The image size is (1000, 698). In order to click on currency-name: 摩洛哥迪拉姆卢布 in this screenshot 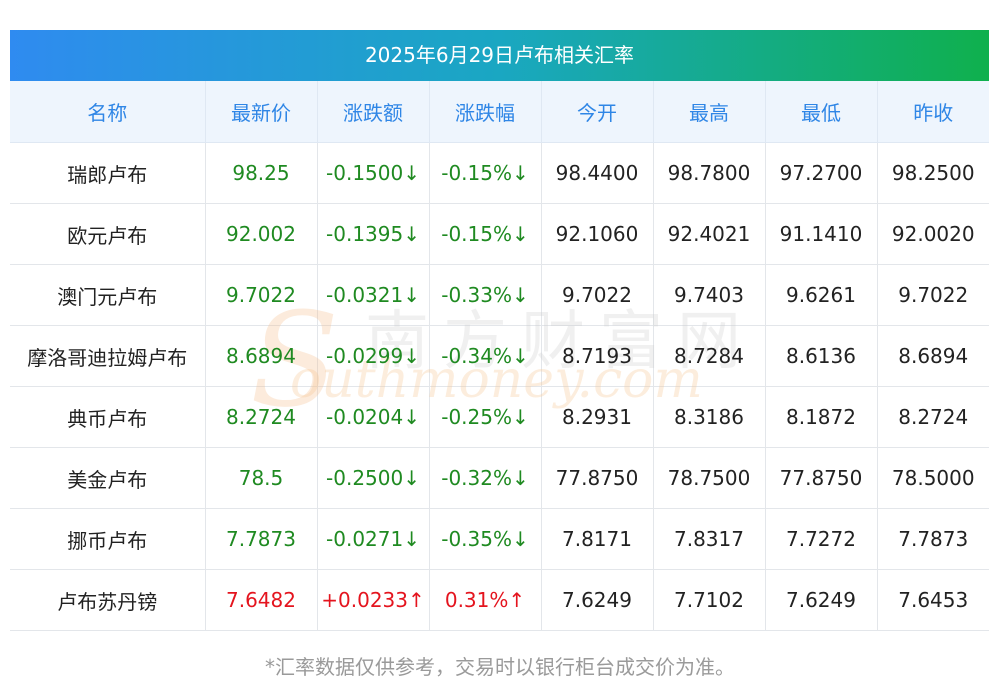, I will do `click(108, 356)`.